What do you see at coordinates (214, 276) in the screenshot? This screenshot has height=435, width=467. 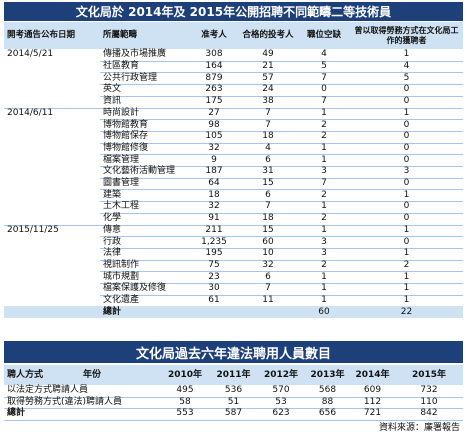 I see `number: 23` at bounding box center [214, 276].